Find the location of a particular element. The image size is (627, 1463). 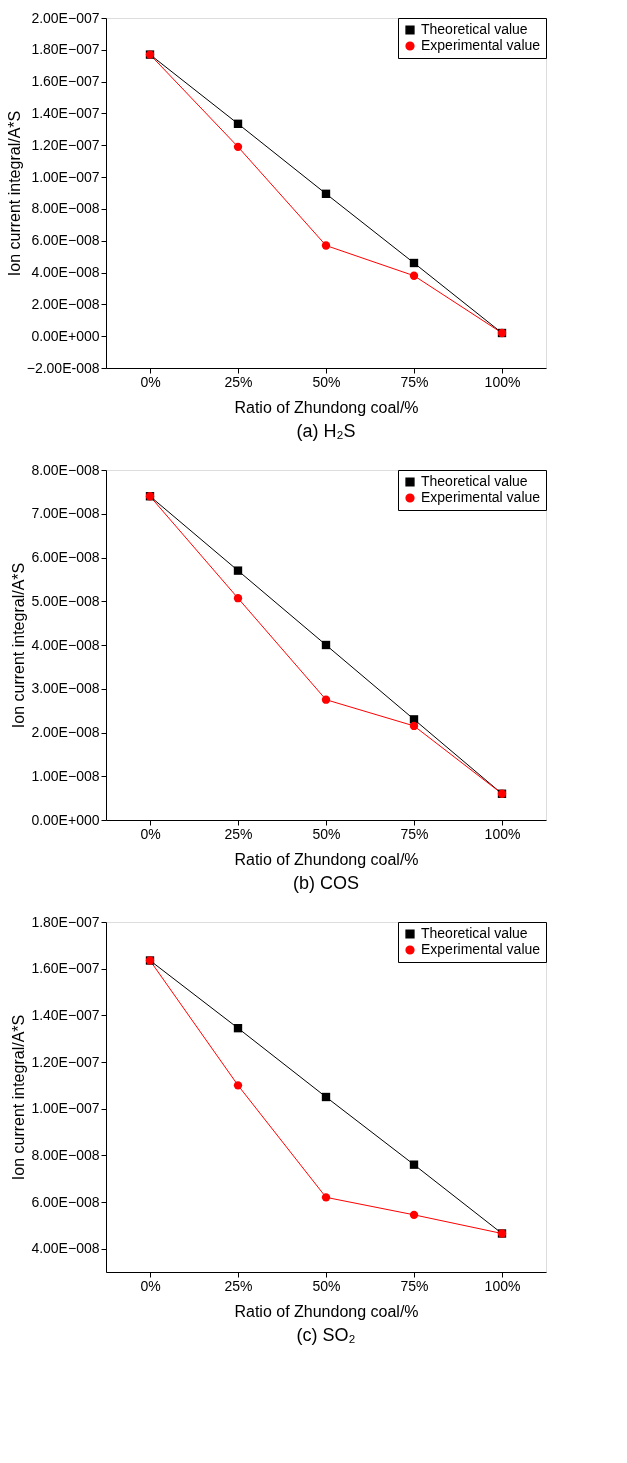

y-tick-label: 7.00E−008 is located at coordinates (65, 513).